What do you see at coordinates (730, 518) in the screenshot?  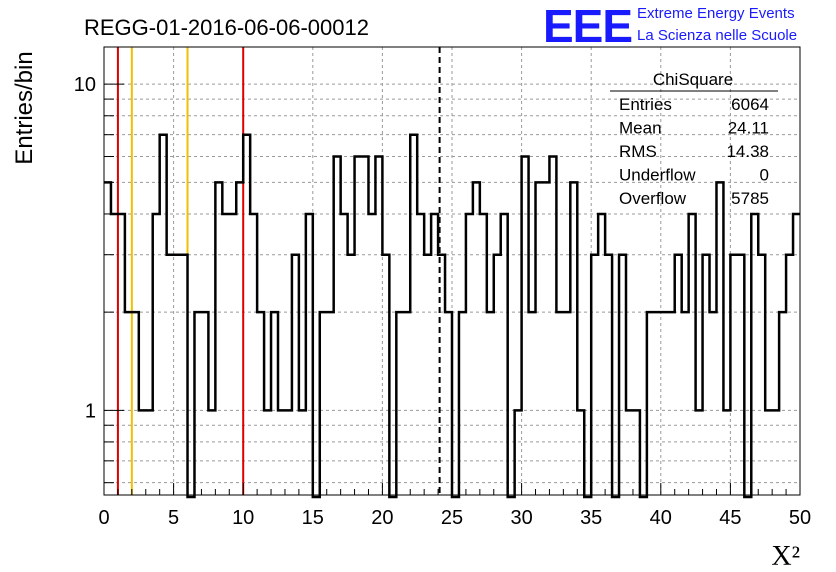 I see `x-tick-label: 45` at bounding box center [730, 518].